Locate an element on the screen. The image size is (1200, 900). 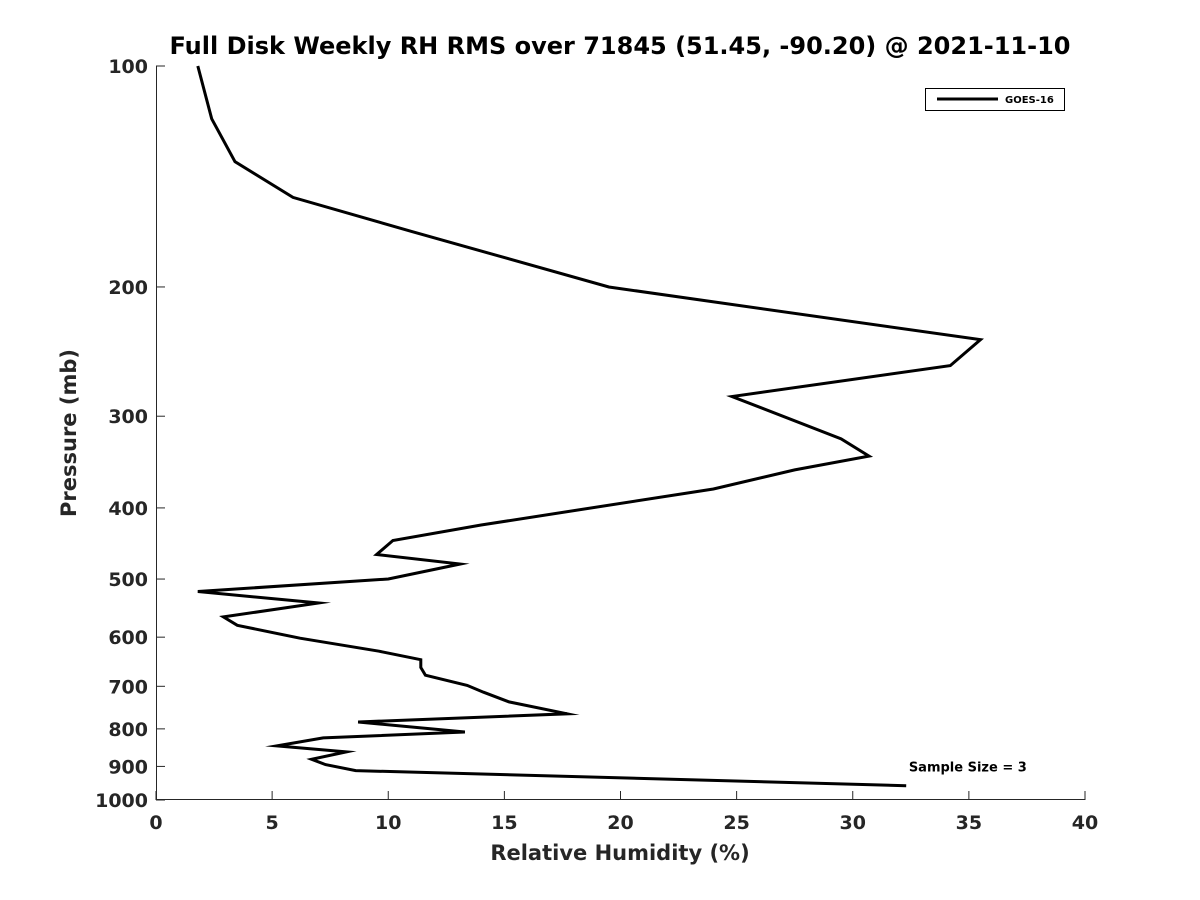
y-tick-label: 200 is located at coordinates (128, 288).